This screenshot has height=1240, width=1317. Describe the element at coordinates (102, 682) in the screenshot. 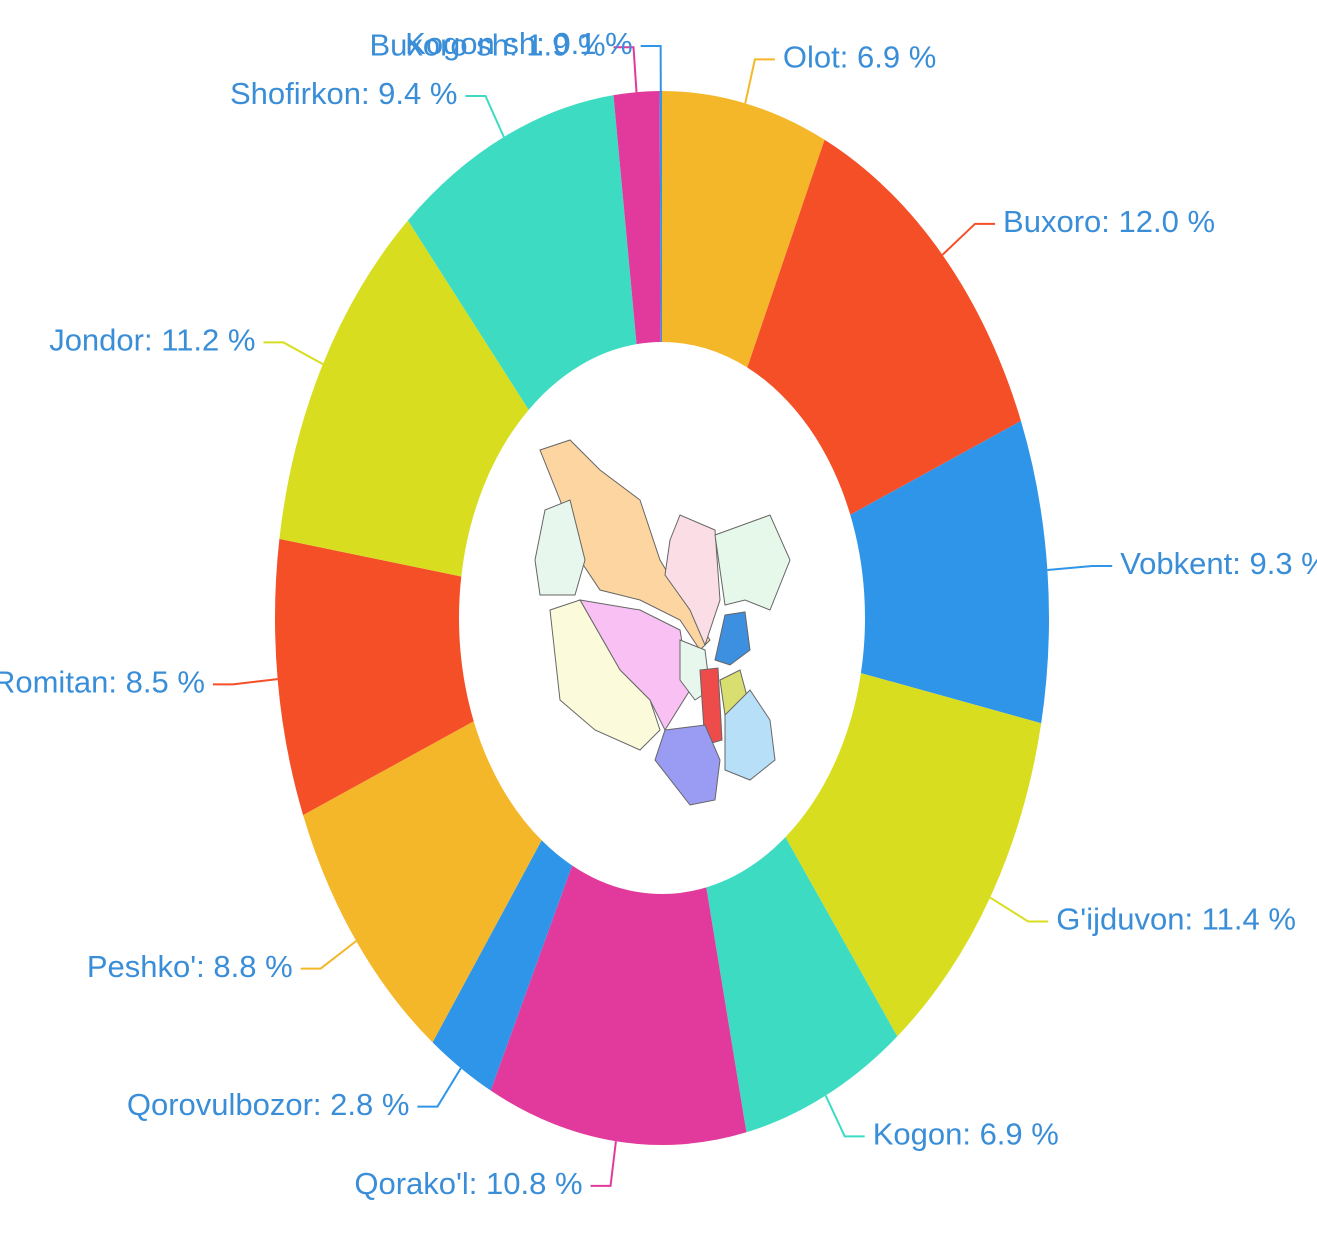

I see `data-label: Romitan: 8.5 %` at that location.